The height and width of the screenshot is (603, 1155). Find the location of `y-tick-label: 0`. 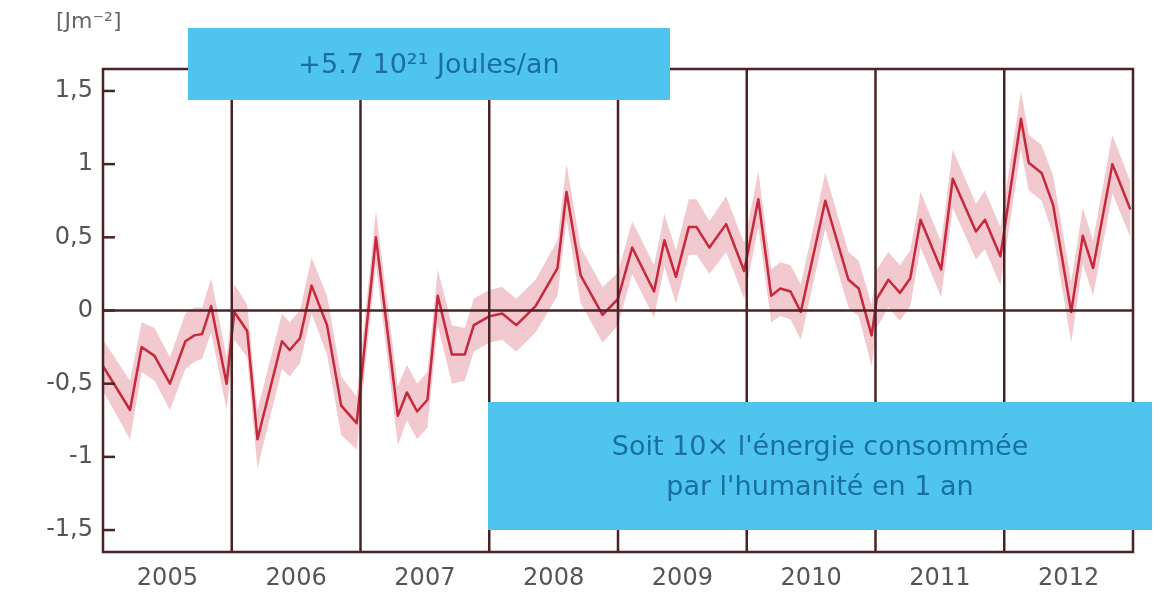

y-tick-label: 0 is located at coordinates (85, 308).